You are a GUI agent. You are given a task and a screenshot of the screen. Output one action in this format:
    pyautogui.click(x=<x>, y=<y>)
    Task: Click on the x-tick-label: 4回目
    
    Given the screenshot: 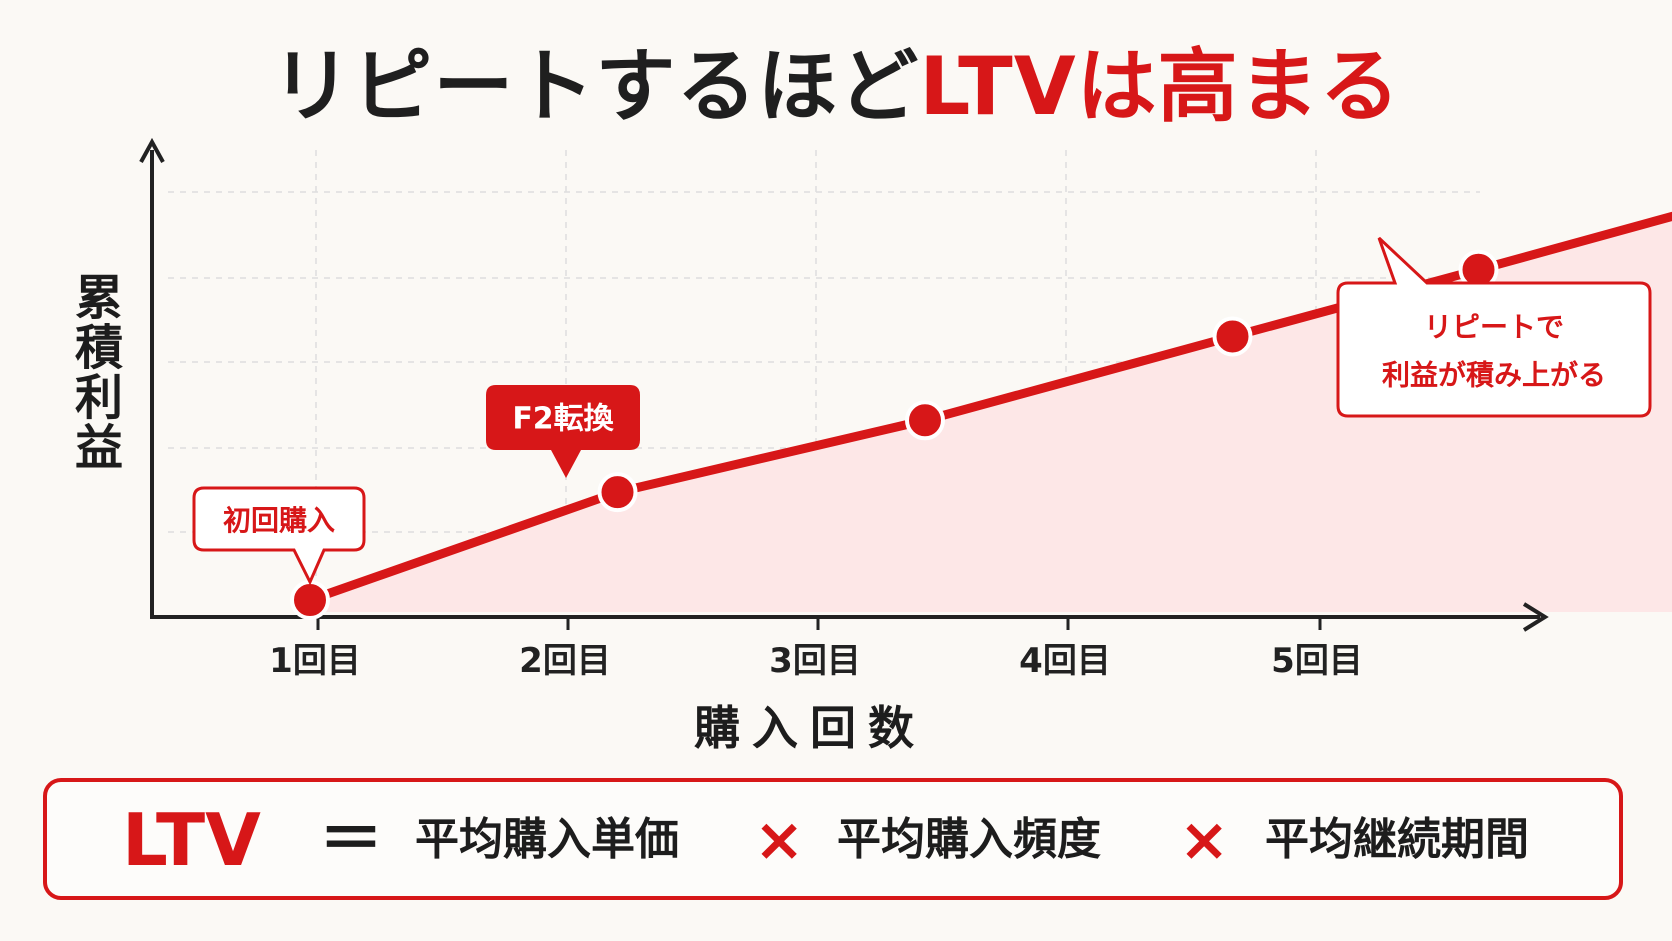 What is the action you would take?
    pyautogui.click(x=1065, y=661)
    